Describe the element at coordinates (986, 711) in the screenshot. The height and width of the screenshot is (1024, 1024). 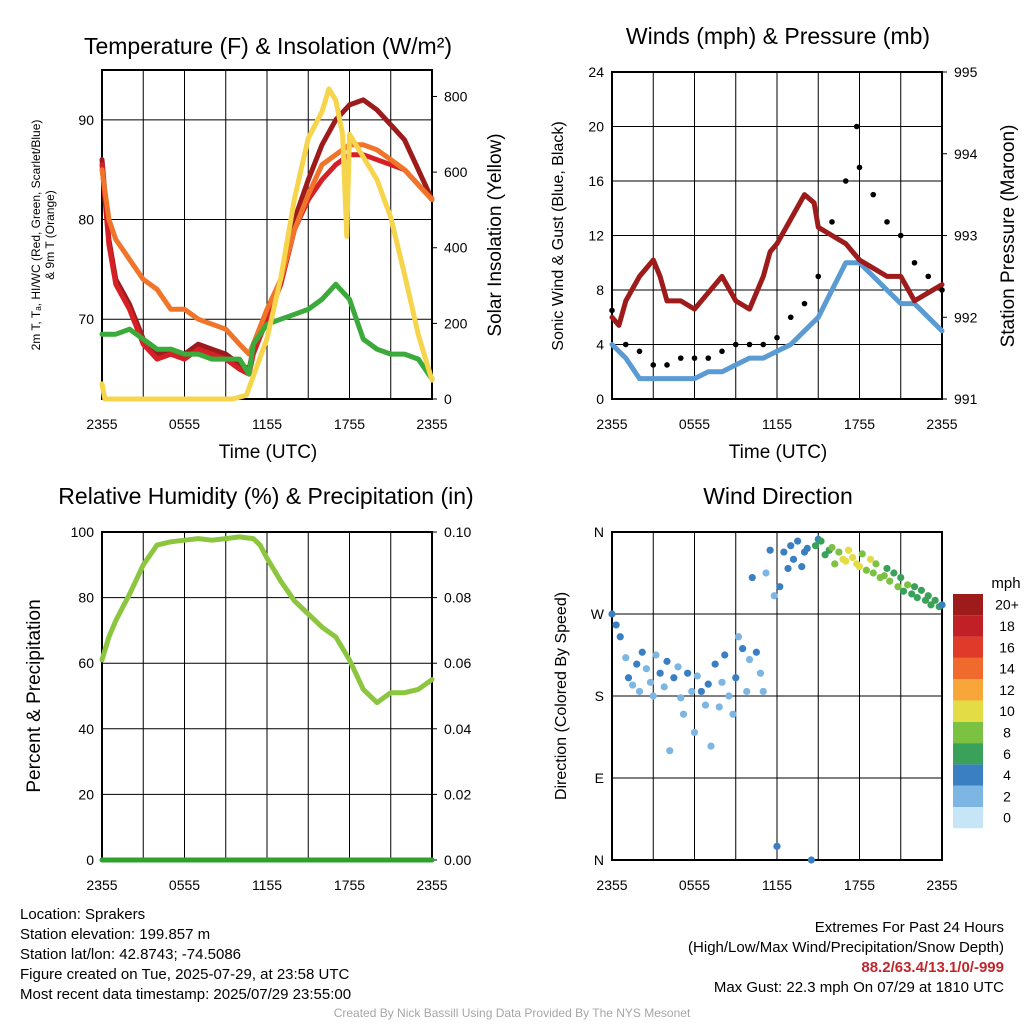
I see `colorbar: 0 2 4 6 8 10 12 14 16 18 20+` at that location.